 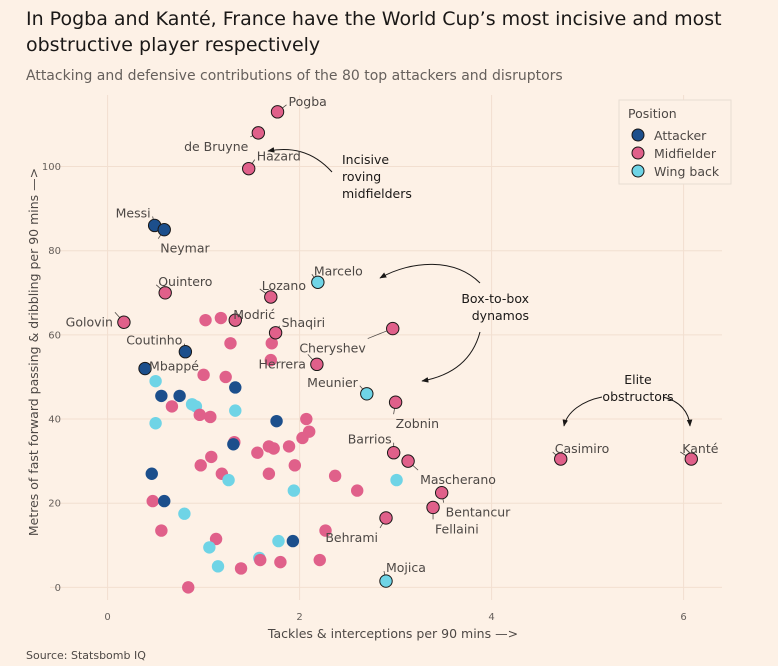 I want to click on point-cheryshev, so click(x=393, y=328).